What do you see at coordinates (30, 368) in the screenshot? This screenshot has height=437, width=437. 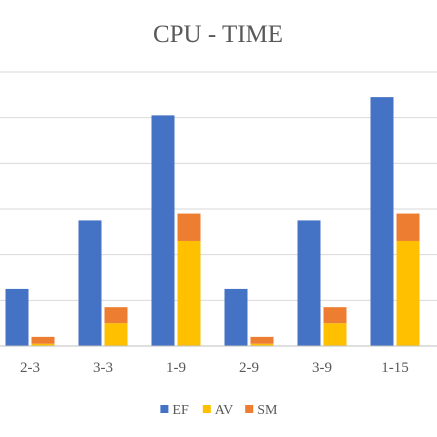 I see `x-tick-label: 2-3` at bounding box center [30, 368].